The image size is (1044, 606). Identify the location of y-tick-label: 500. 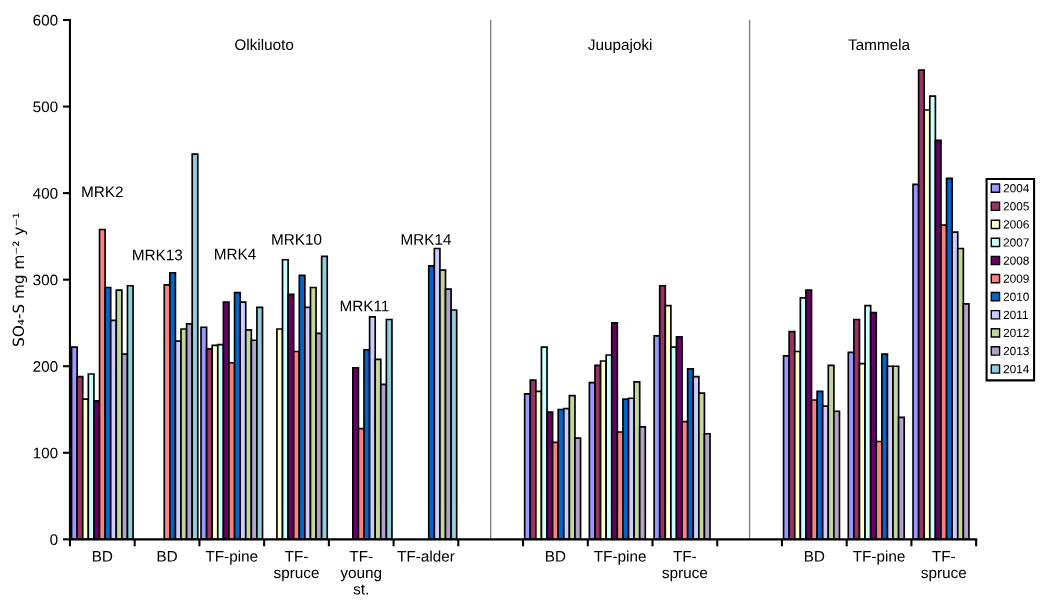
(45, 107).